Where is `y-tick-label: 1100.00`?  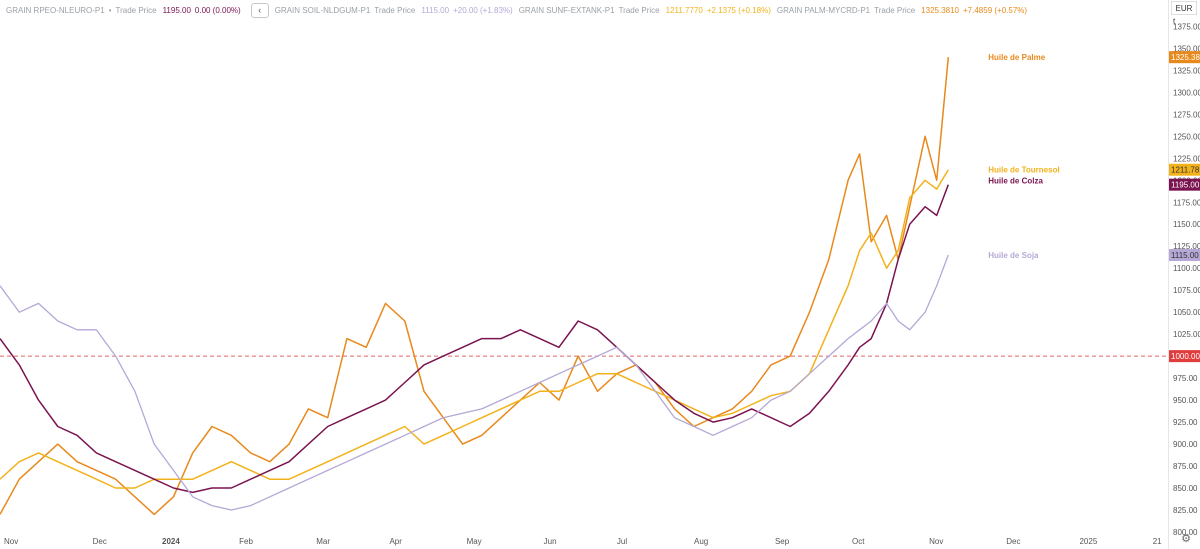 y-tick-label: 1100.00 is located at coordinates (1186, 268).